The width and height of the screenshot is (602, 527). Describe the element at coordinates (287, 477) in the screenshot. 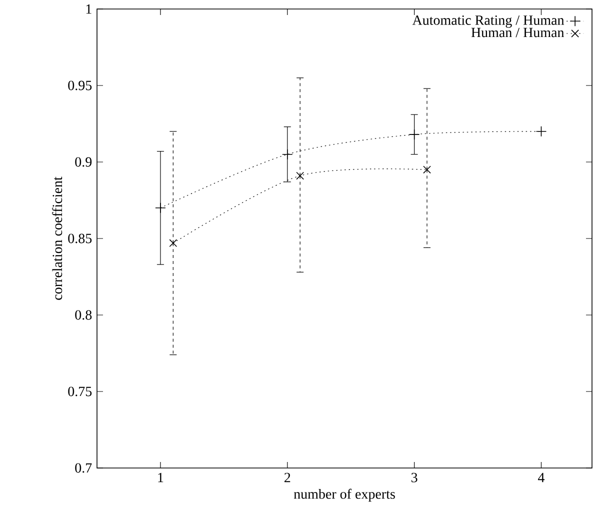

I see `x-tick-label: 2` at that location.